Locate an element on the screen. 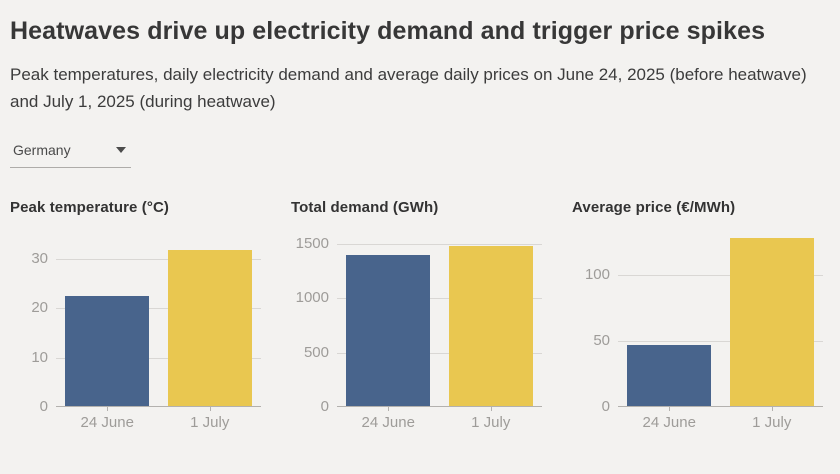  y-tick-label: 10 is located at coordinates (39, 357).